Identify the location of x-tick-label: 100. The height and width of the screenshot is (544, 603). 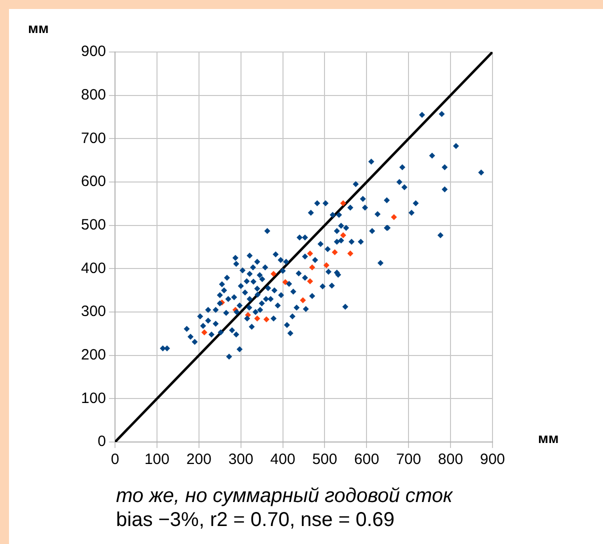
(157, 459).